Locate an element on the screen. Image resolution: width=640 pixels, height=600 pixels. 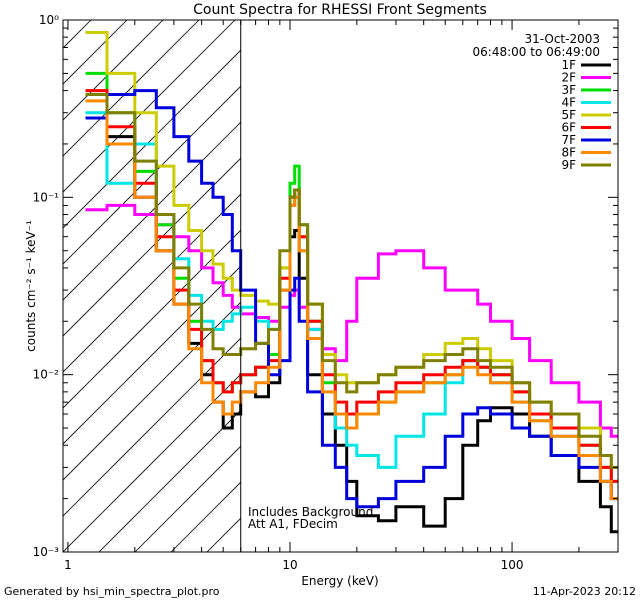
footer-timestamp: 11-Apr-2023 20:12 is located at coordinates (584, 591).